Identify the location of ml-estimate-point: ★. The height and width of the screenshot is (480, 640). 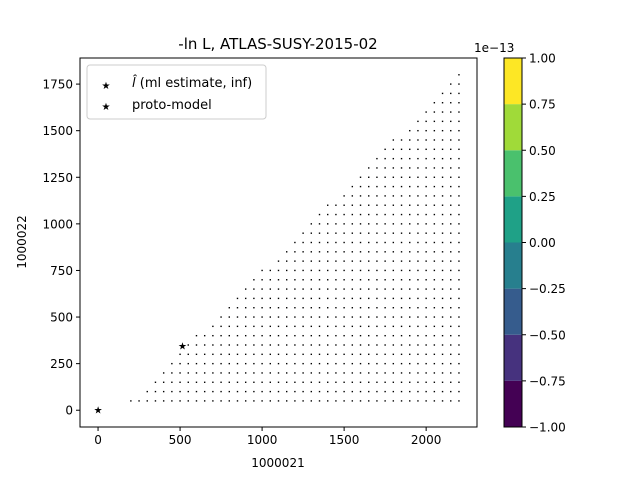
(98, 411).